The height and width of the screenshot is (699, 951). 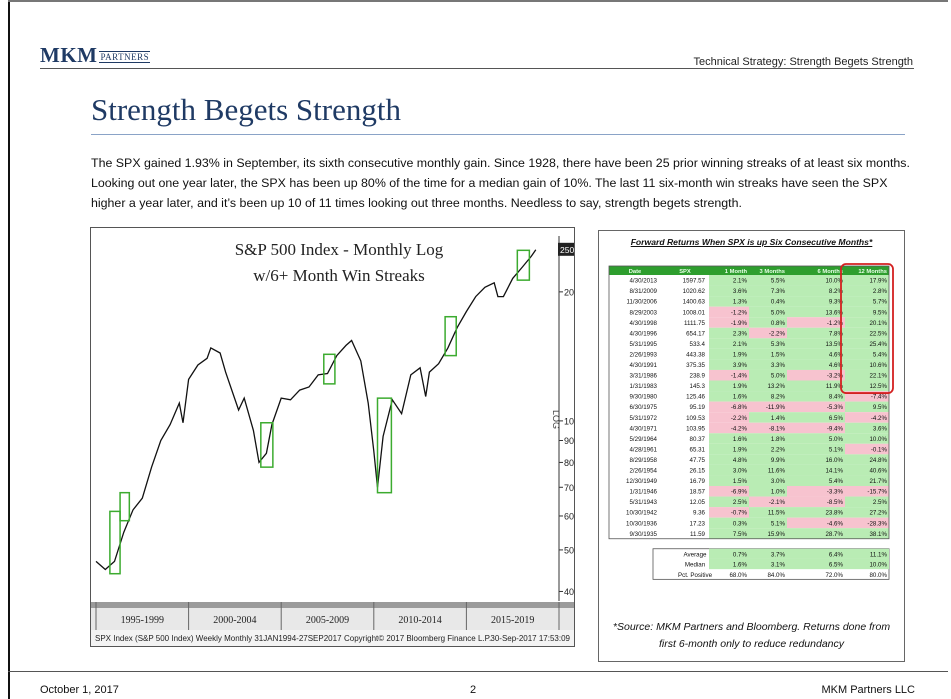 What do you see at coordinates (836, 302) in the screenshot?
I see `table-cell: 9.3%` at bounding box center [836, 302].